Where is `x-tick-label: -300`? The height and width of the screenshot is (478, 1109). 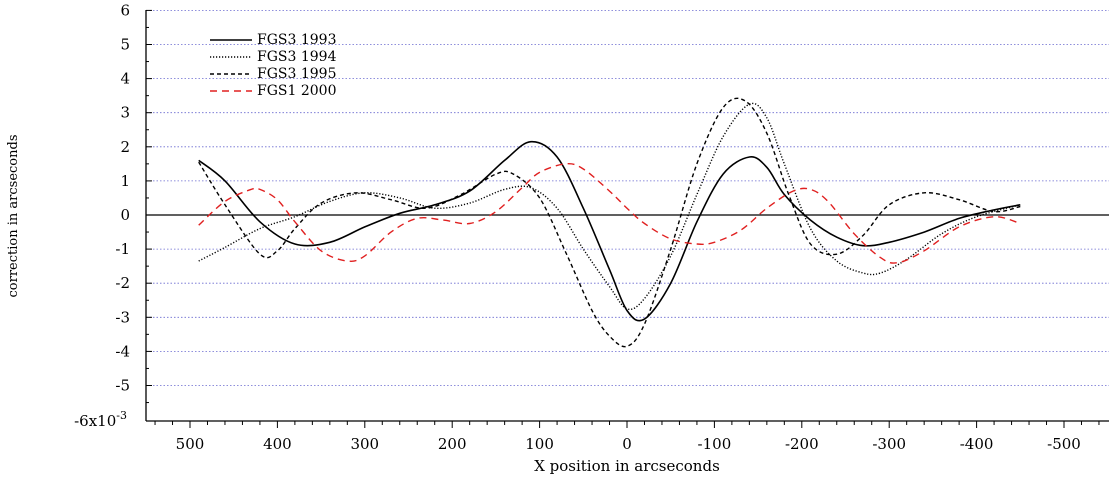 x-tick-label: -300 is located at coordinates (889, 444).